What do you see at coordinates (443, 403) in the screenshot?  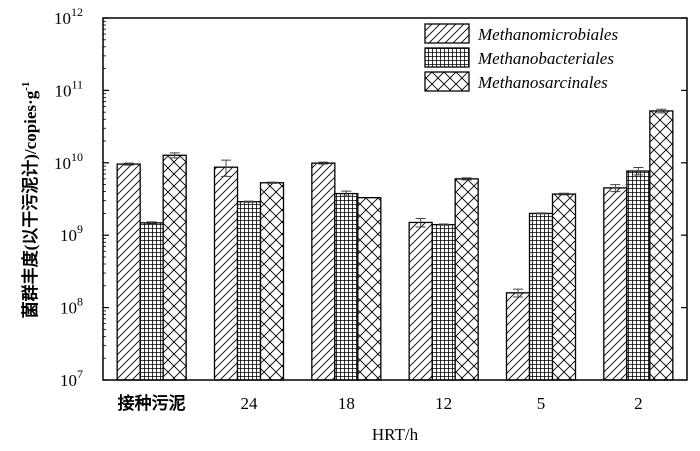 I see `x-tick-label: 12` at bounding box center [443, 403].